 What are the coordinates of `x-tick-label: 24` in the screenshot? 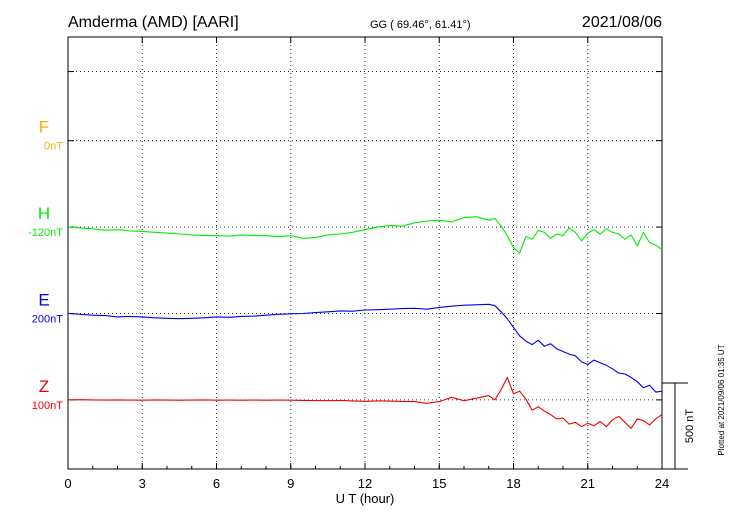 It's located at (662, 483).